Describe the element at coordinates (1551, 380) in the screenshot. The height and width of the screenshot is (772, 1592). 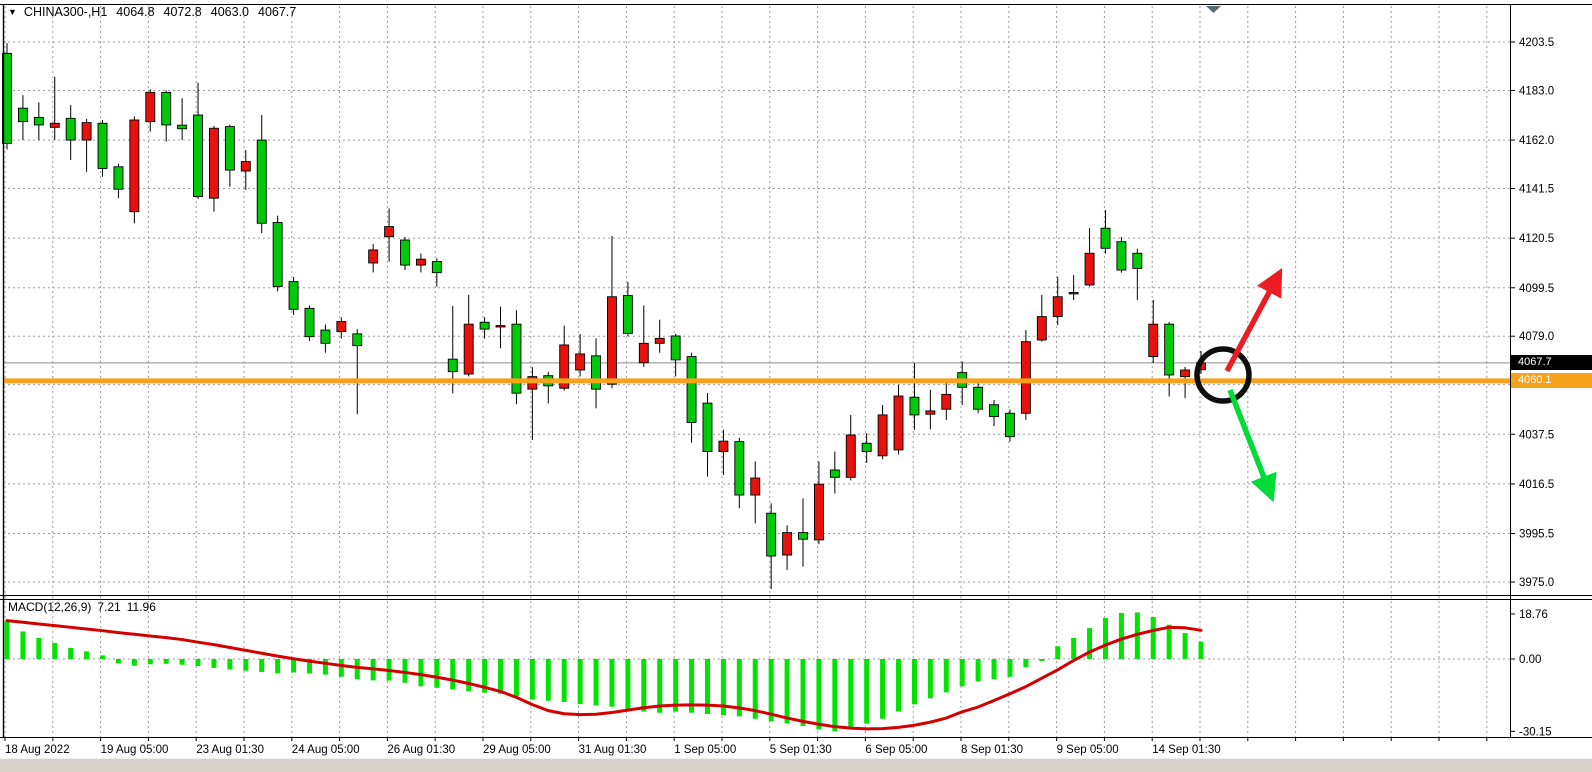
I see `orange-line-price-tag: 4060.1` at that location.